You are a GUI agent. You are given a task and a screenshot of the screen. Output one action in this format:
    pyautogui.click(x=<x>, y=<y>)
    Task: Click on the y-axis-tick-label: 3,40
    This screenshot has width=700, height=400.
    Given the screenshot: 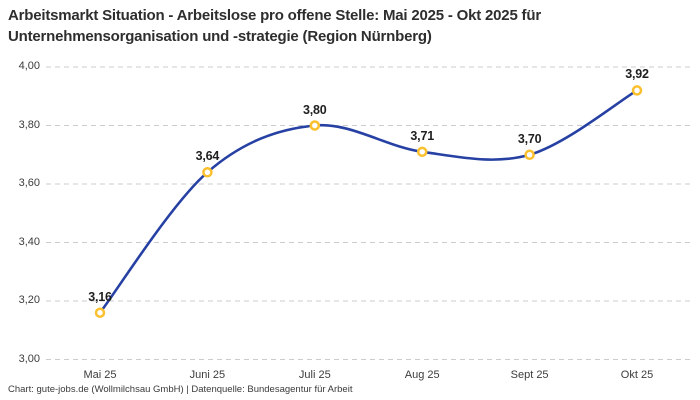 What is the action you would take?
    pyautogui.click(x=29, y=241)
    